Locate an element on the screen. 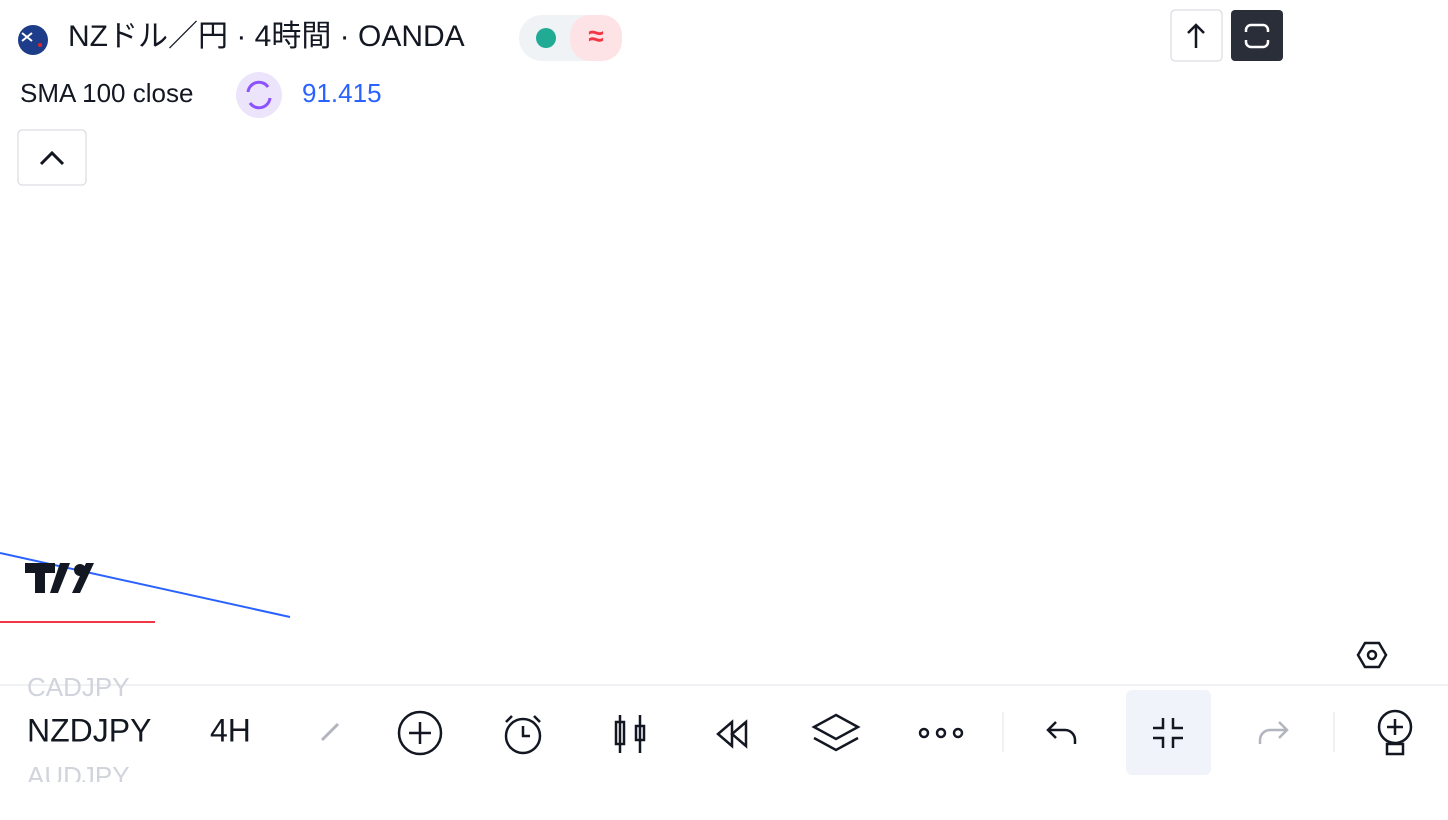  indicator-value: 91.415 is located at coordinates (342, 93).